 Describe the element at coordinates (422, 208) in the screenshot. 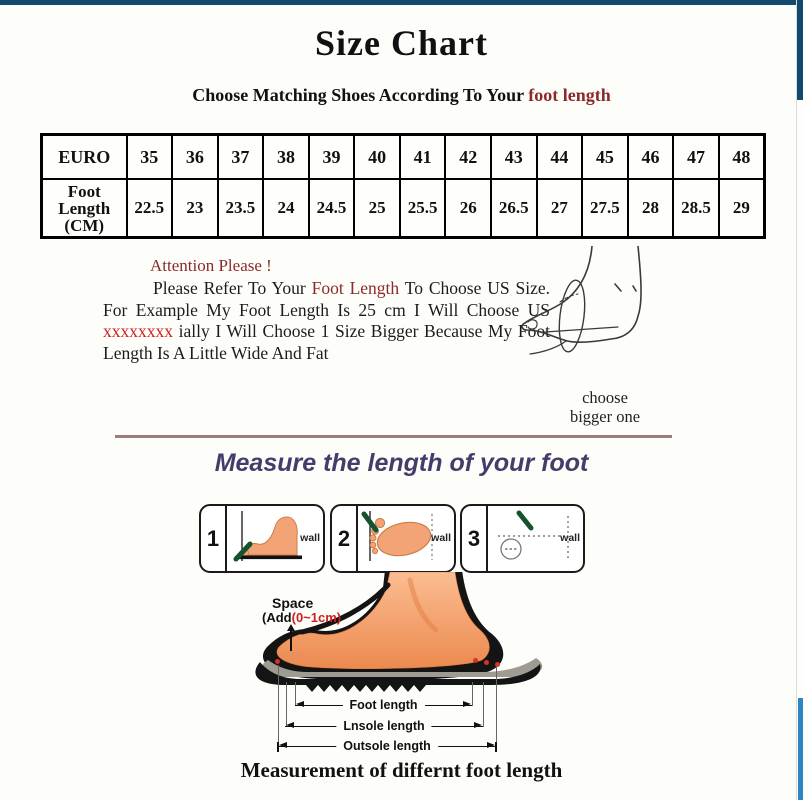

I see `table-cell: 25.5` at that location.